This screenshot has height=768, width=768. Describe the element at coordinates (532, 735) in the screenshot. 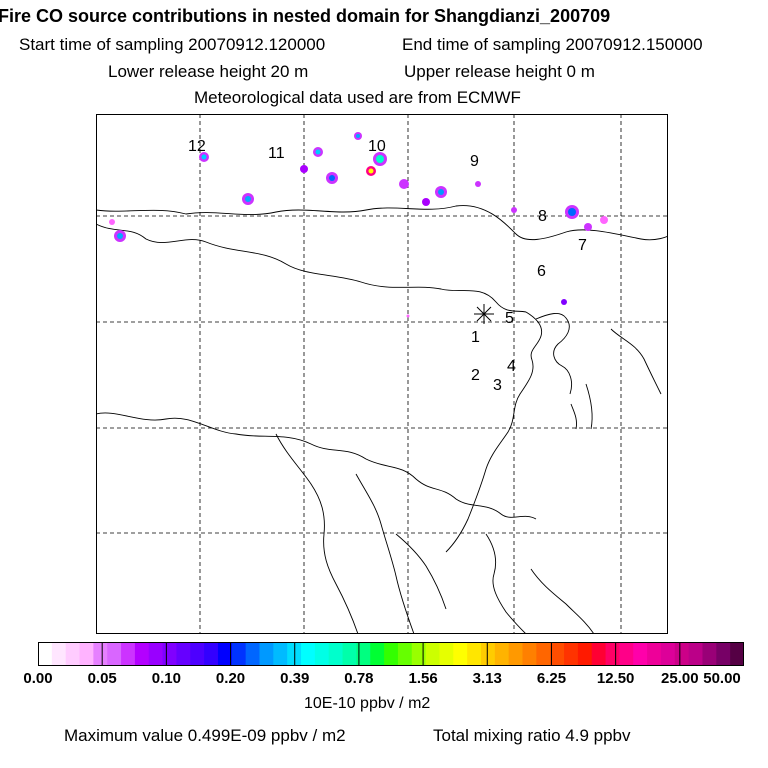

I see `total-mixing-ratio-label: Total mixing ratio 4.9 ppbv` at that location.